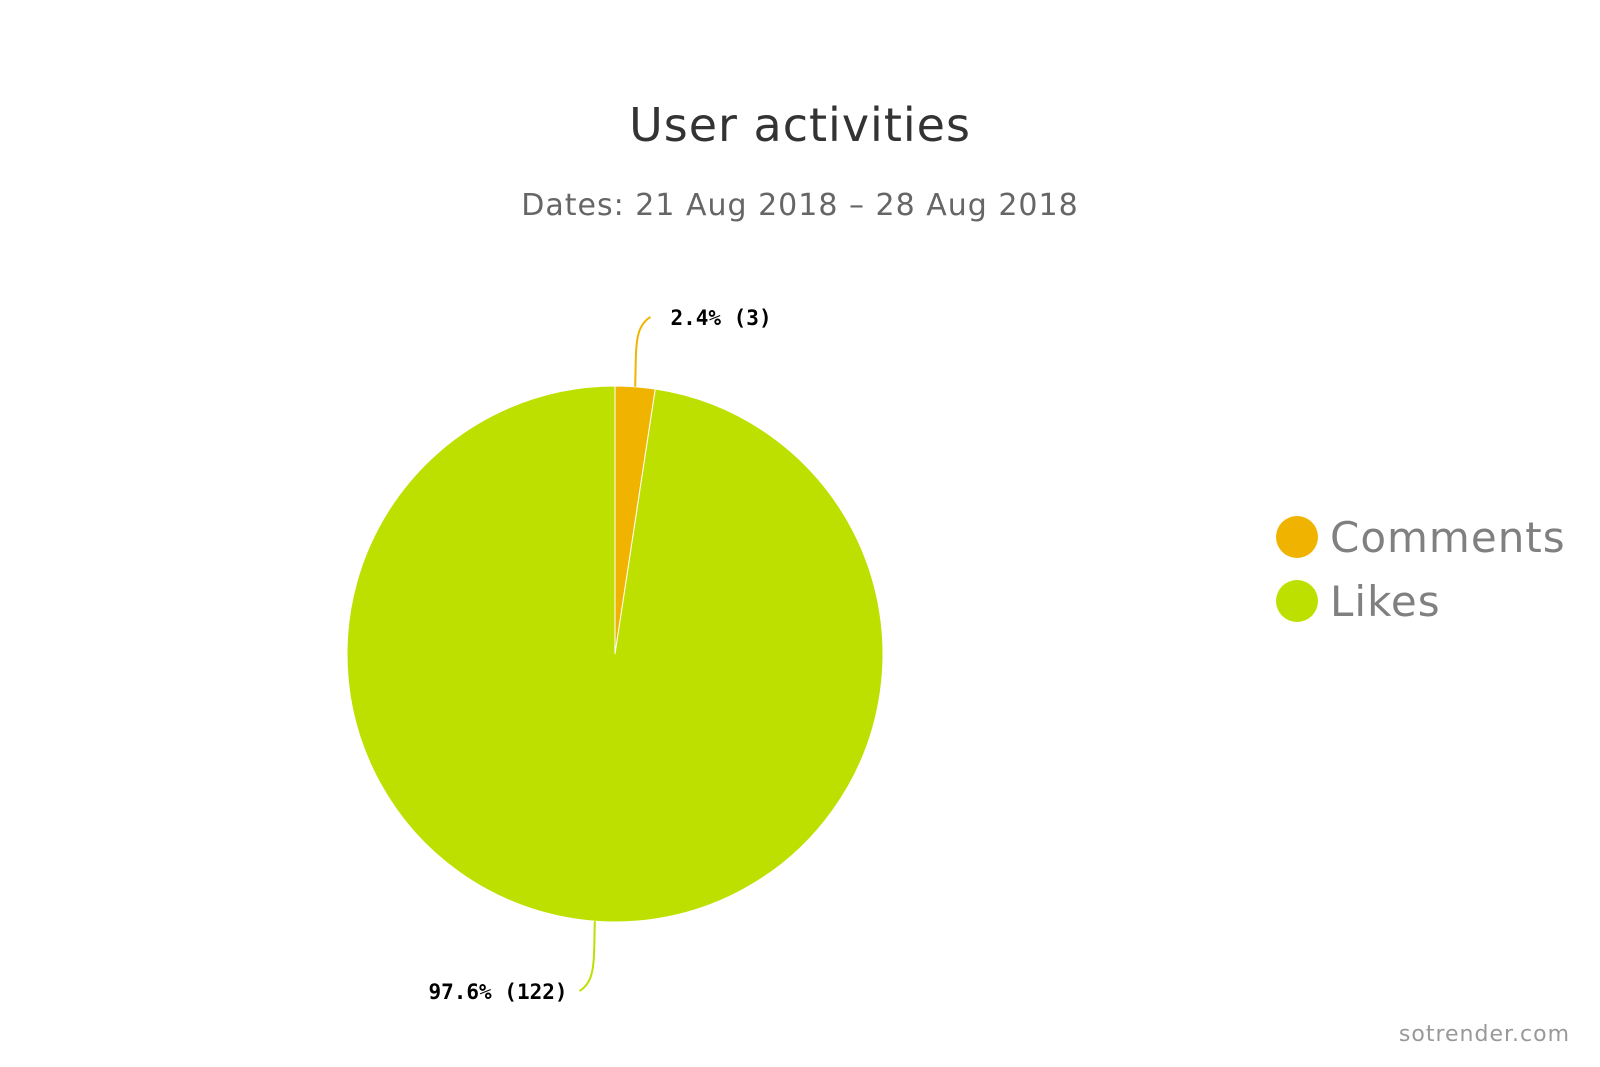  I want to click on legend-swatch-likes, so click(1297, 601).